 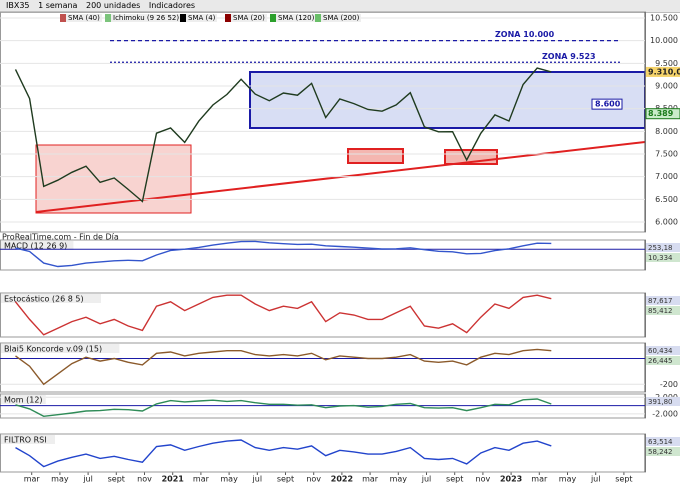 I want to click on y-tick-label: -200, so click(x=669, y=384).